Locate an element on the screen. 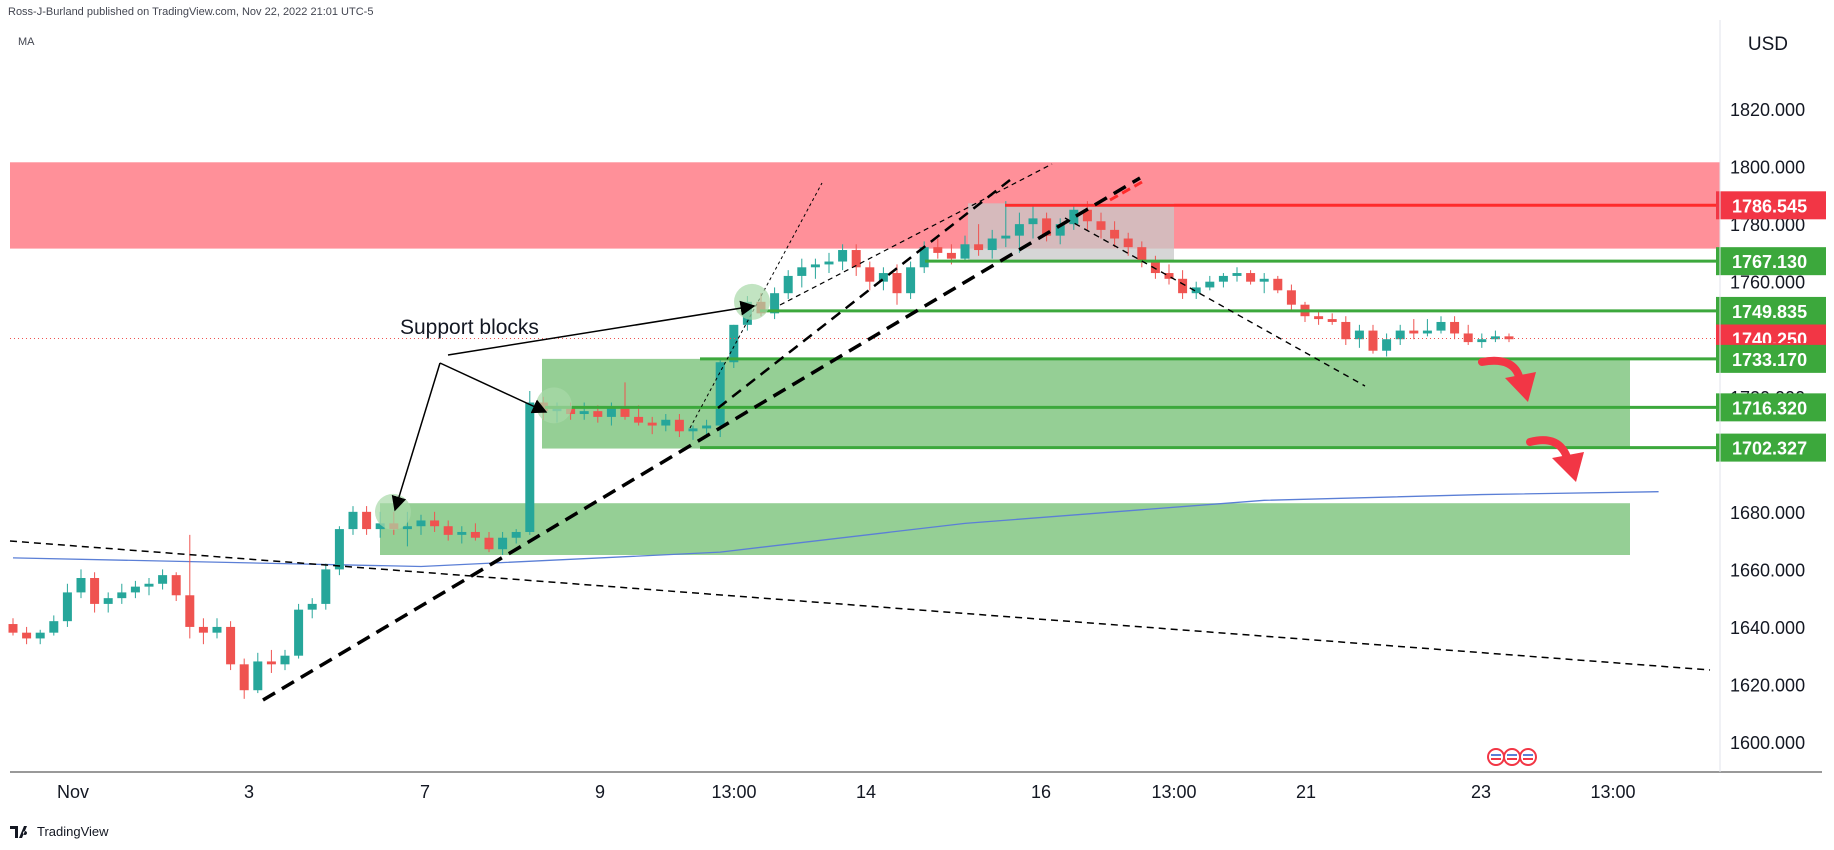 The height and width of the screenshot is (850, 1834). indicator-label-ma: MA is located at coordinates (26, 42).